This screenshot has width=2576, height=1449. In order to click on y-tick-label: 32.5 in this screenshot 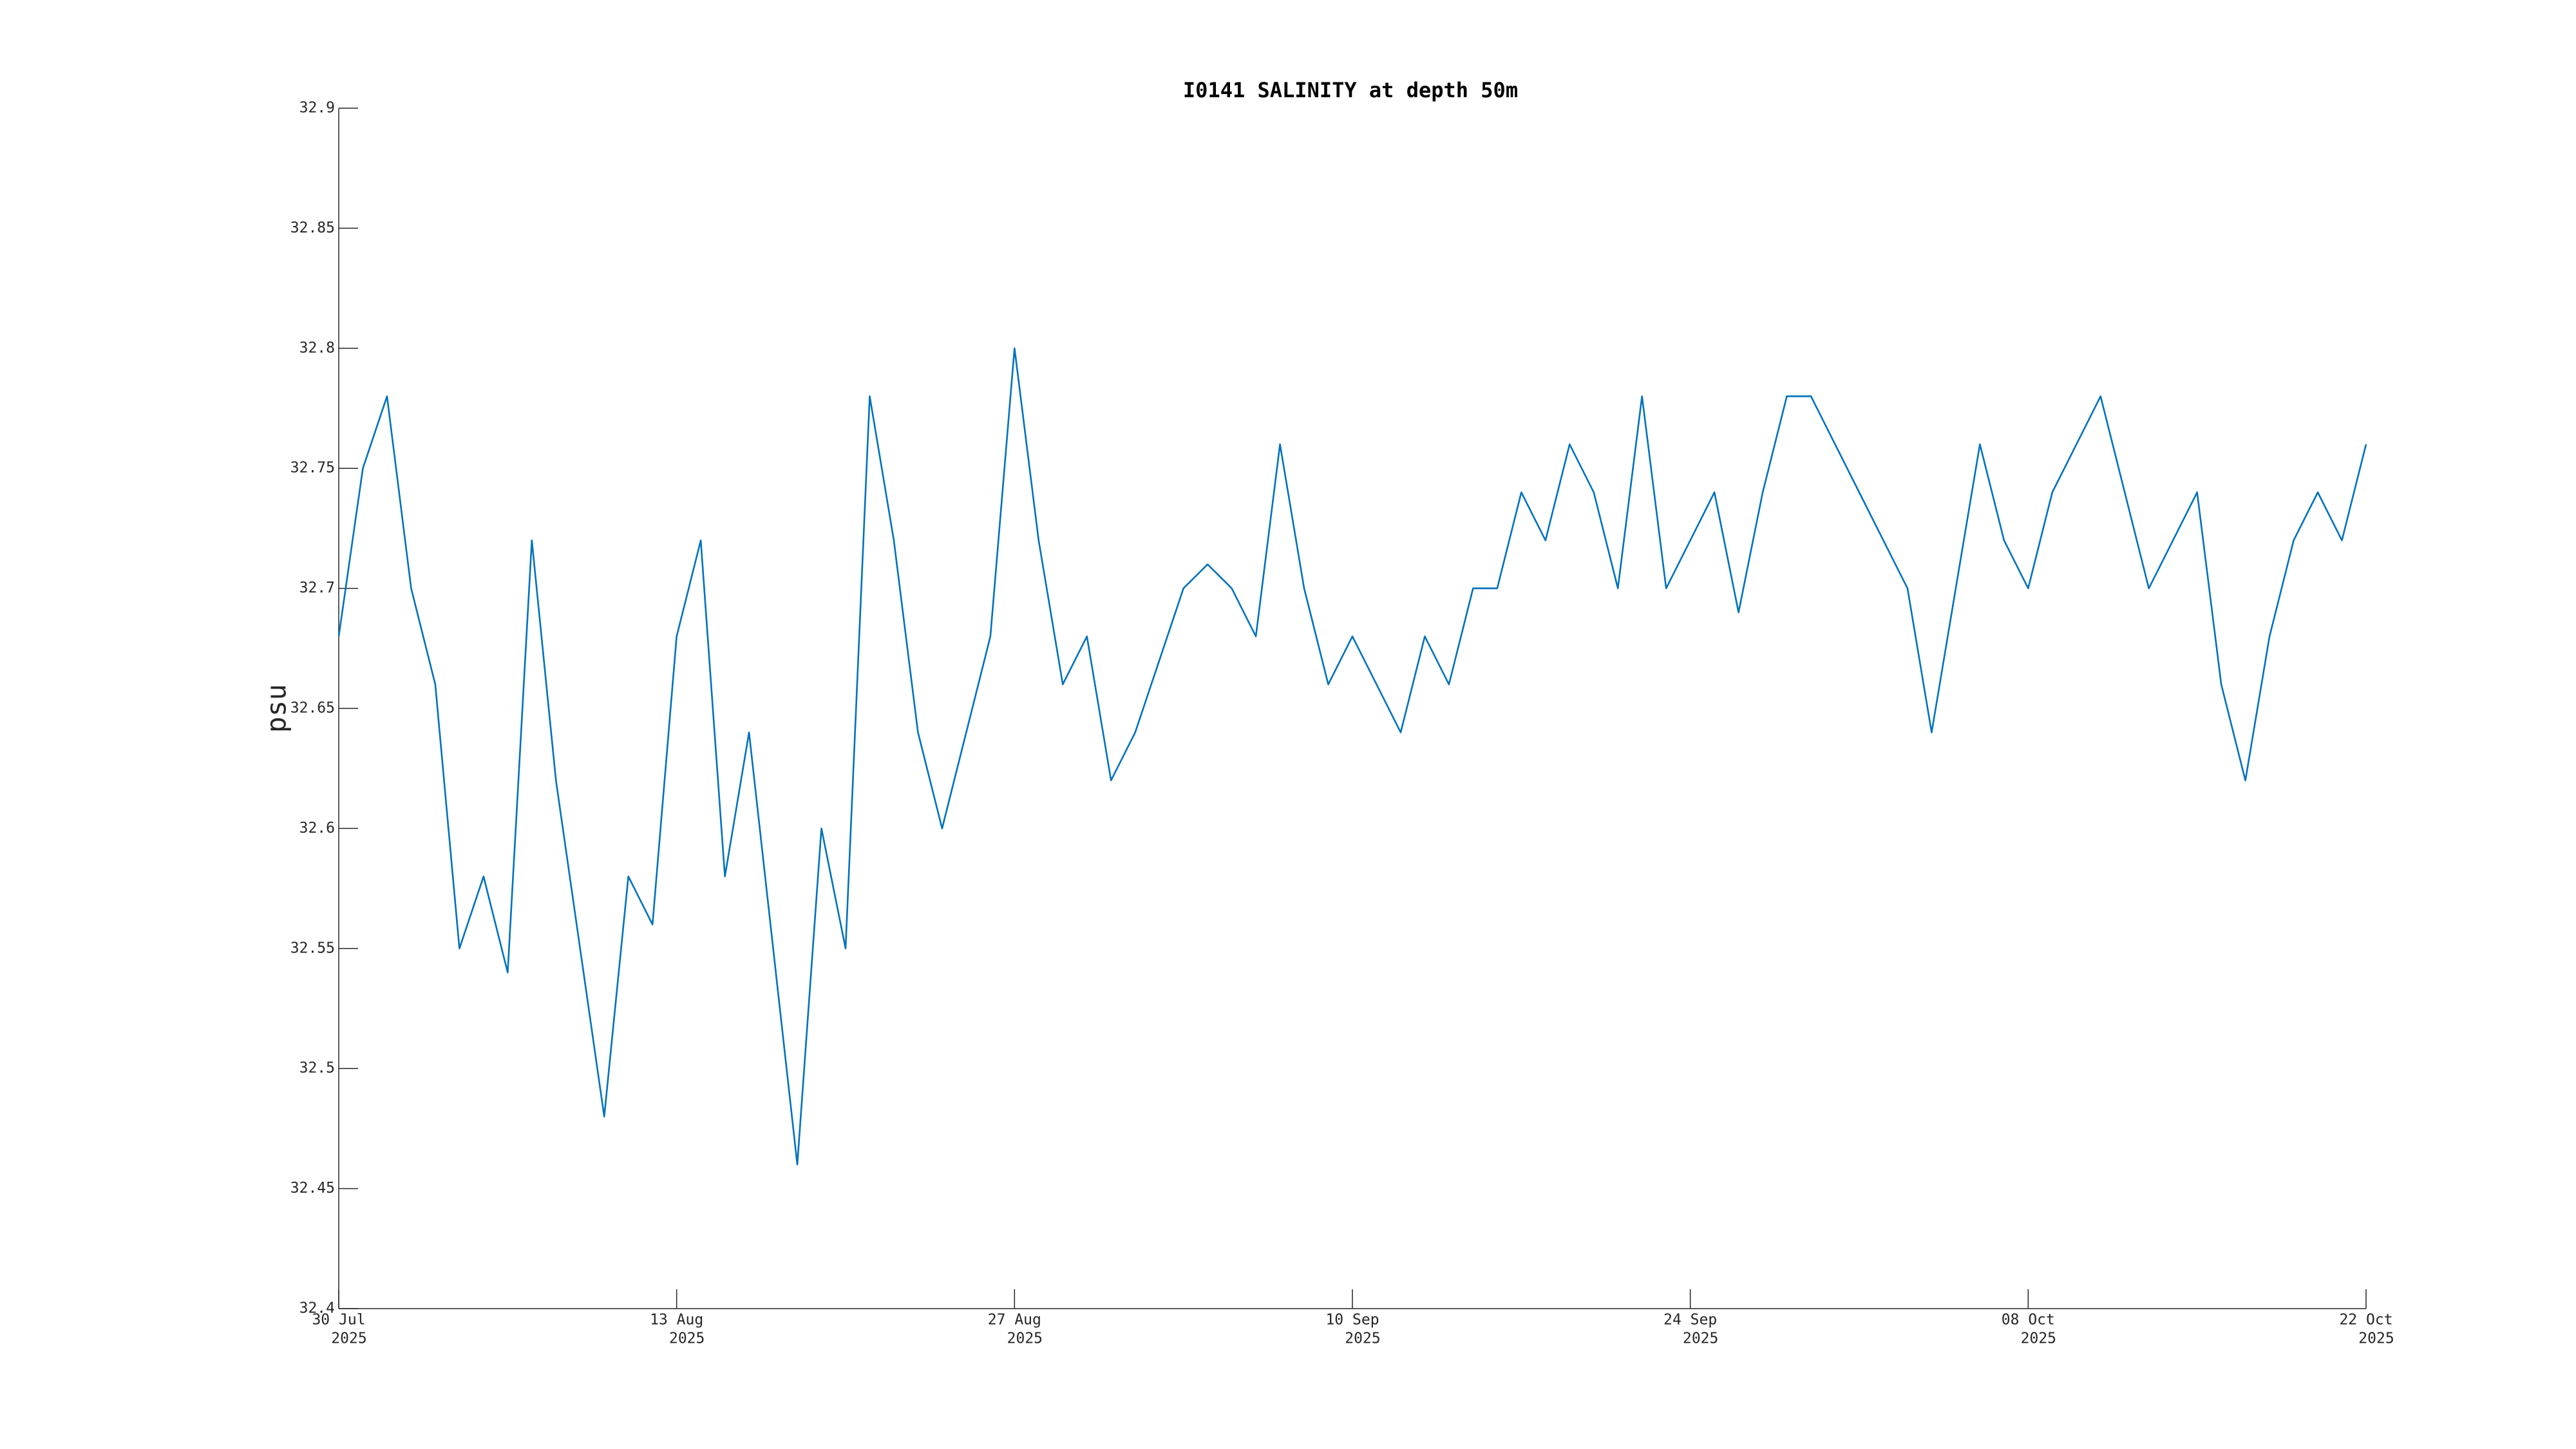, I will do `click(317, 1068)`.